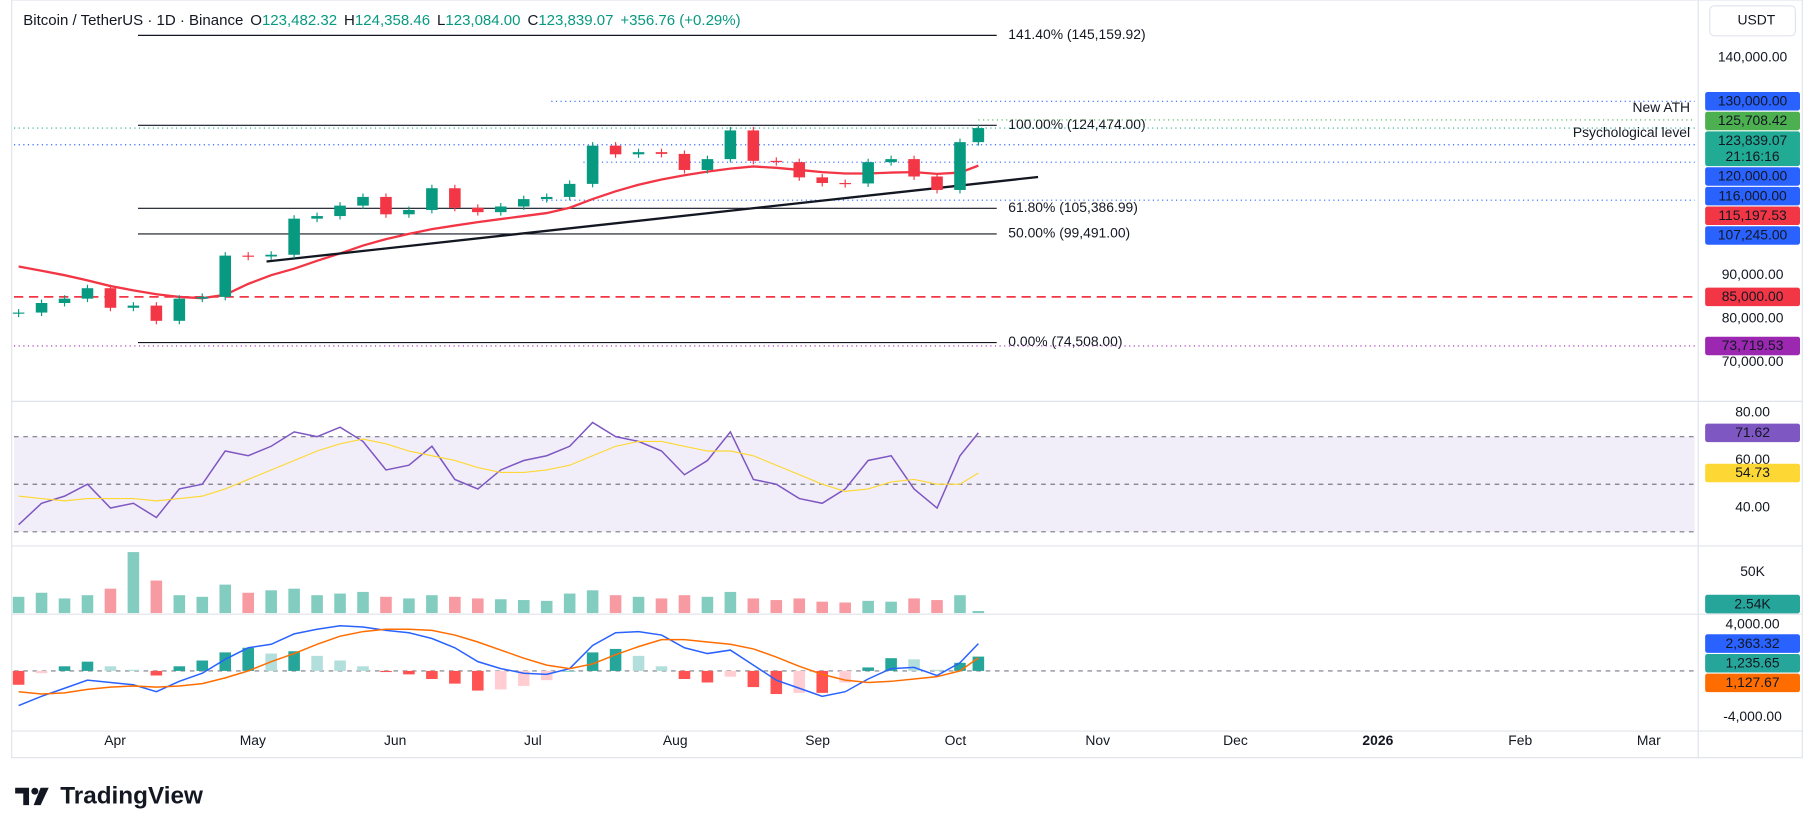  Describe the element at coordinates (1752, 472) in the screenshot. I see `value-label: 54.73` at that location.